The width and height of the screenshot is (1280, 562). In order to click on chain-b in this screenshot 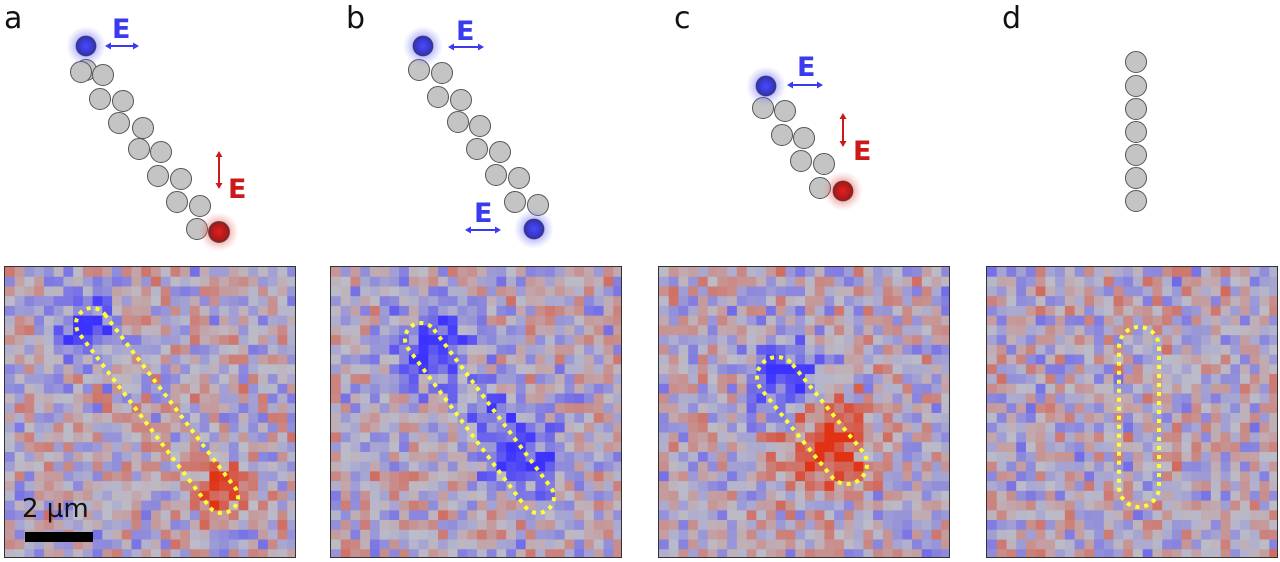, I will do `click(478, 137)`.